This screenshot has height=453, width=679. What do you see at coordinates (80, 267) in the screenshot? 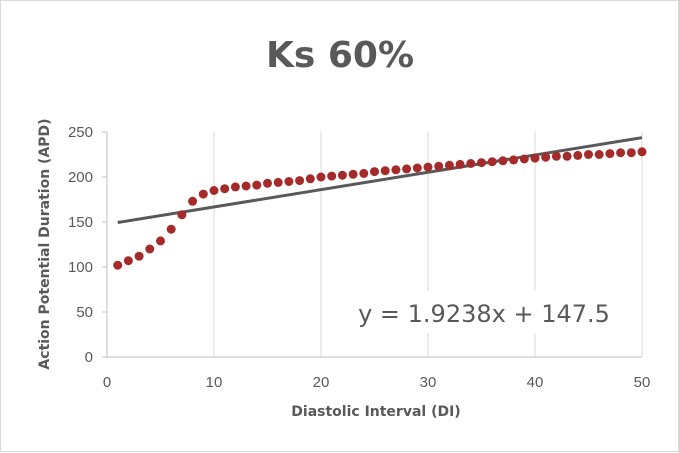
I see `y-tick-label: 100` at bounding box center [80, 267].